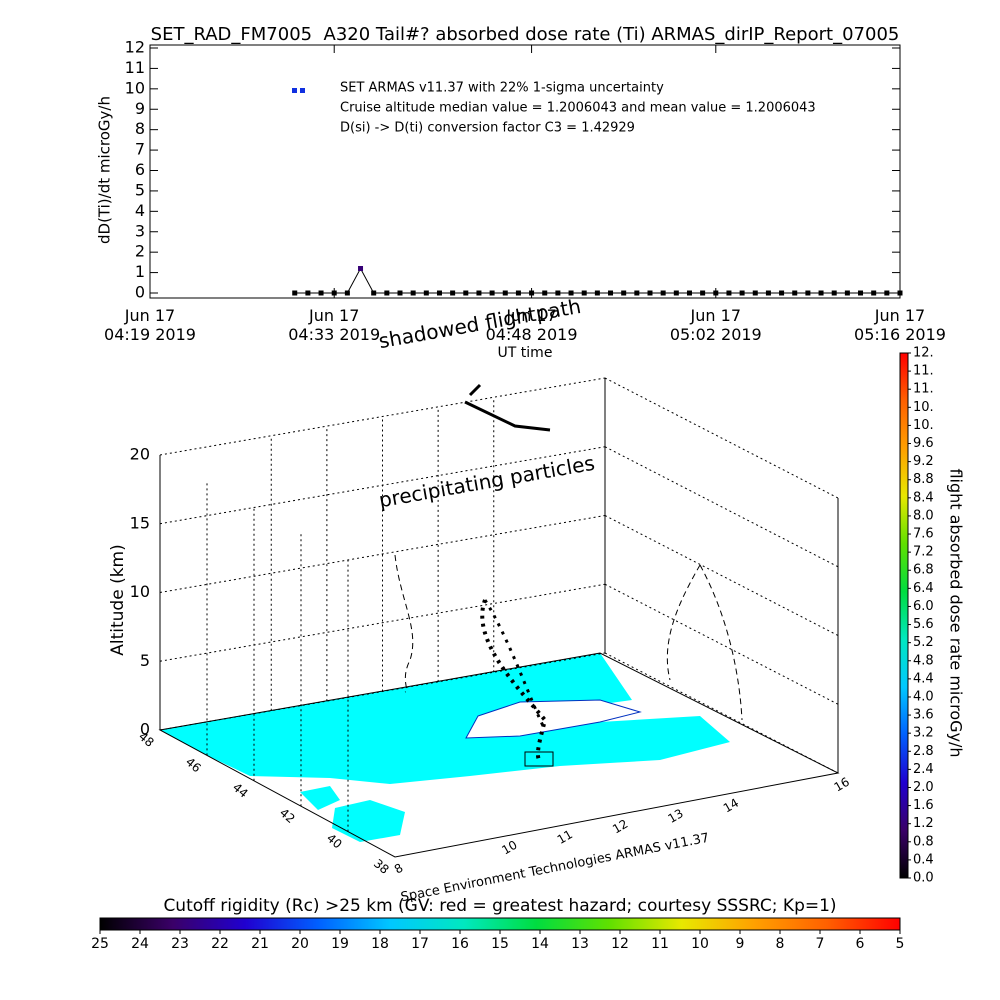  Describe the element at coordinates (294, 90) in the screenshot. I see `legend-marker` at that location.